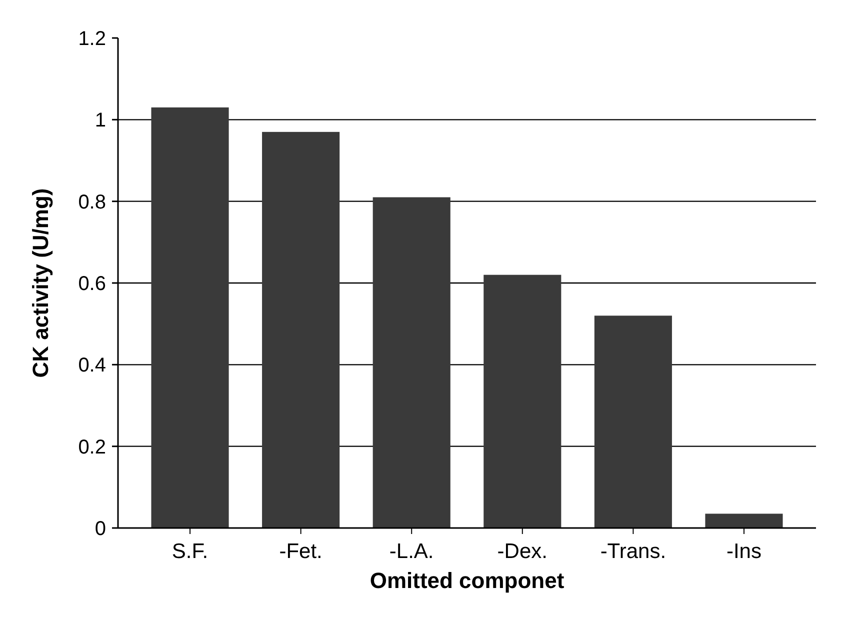  What do you see at coordinates (467, 580) in the screenshot?
I see `x-axis-title: Omitted componet` at bounding box center [467, 580].